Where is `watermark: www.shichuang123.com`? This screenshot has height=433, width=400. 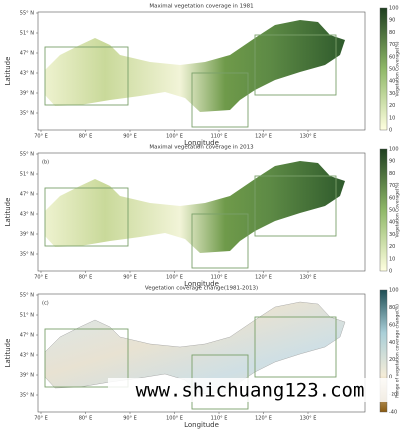
watermark: www.shichuang123.com is located at coordinates (250, 391).